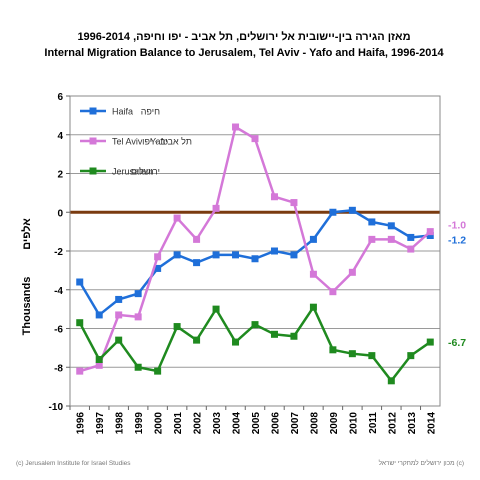 Image resolution: width=480 pixels, height=480 pixels. What do you see at coordinates (295, 423) in the screenshot?
I see `x-tick-label: 2007` at bounding box center [295, 423].